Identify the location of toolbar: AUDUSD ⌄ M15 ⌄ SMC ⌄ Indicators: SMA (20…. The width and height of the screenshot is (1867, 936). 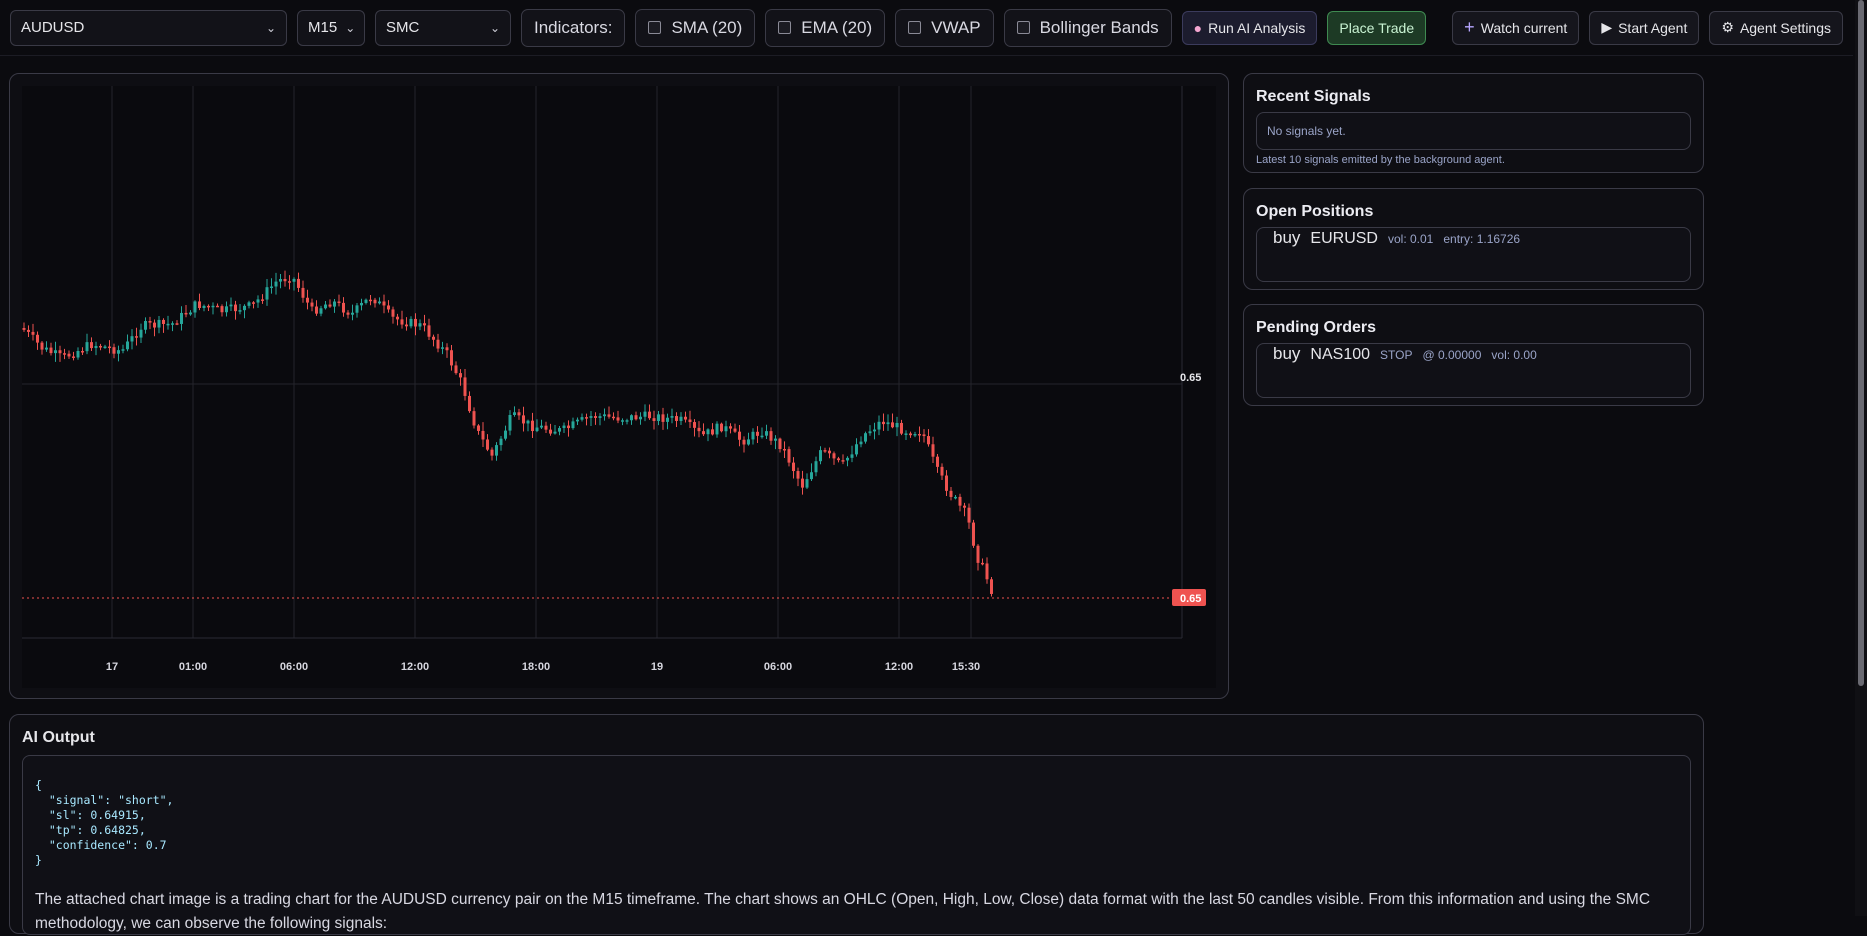
(926, 28).